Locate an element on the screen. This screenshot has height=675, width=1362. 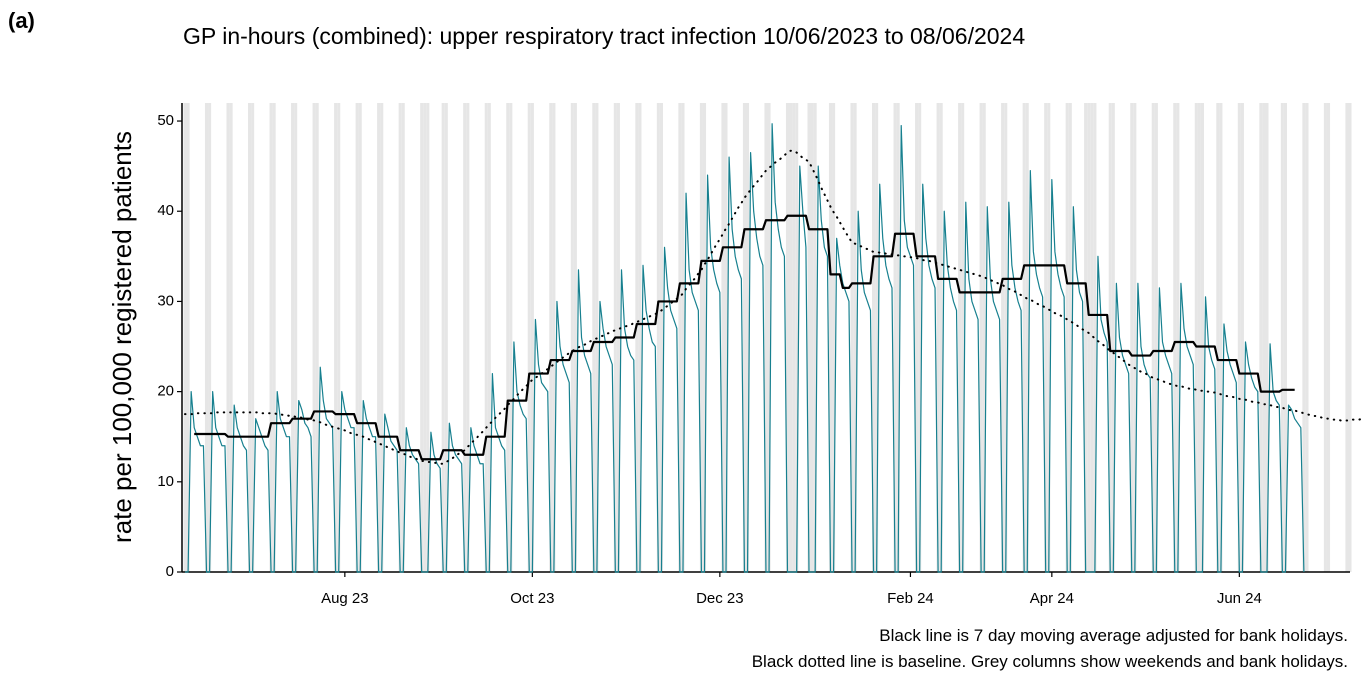
x-tick-label: Jun 24 is located at coordinates (1239, 598).